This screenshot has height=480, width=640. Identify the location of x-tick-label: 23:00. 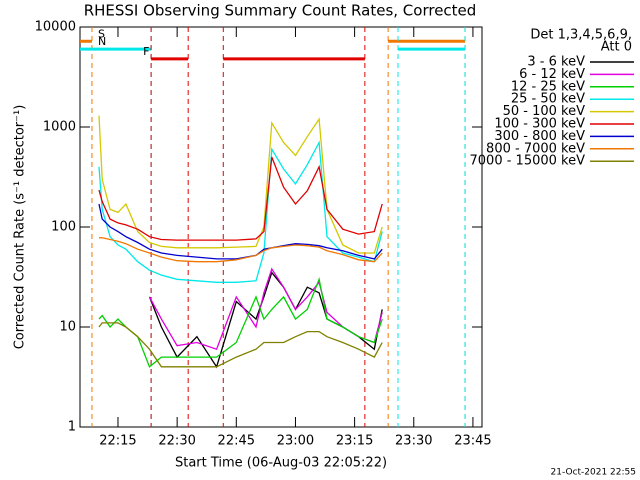
(295, 441).